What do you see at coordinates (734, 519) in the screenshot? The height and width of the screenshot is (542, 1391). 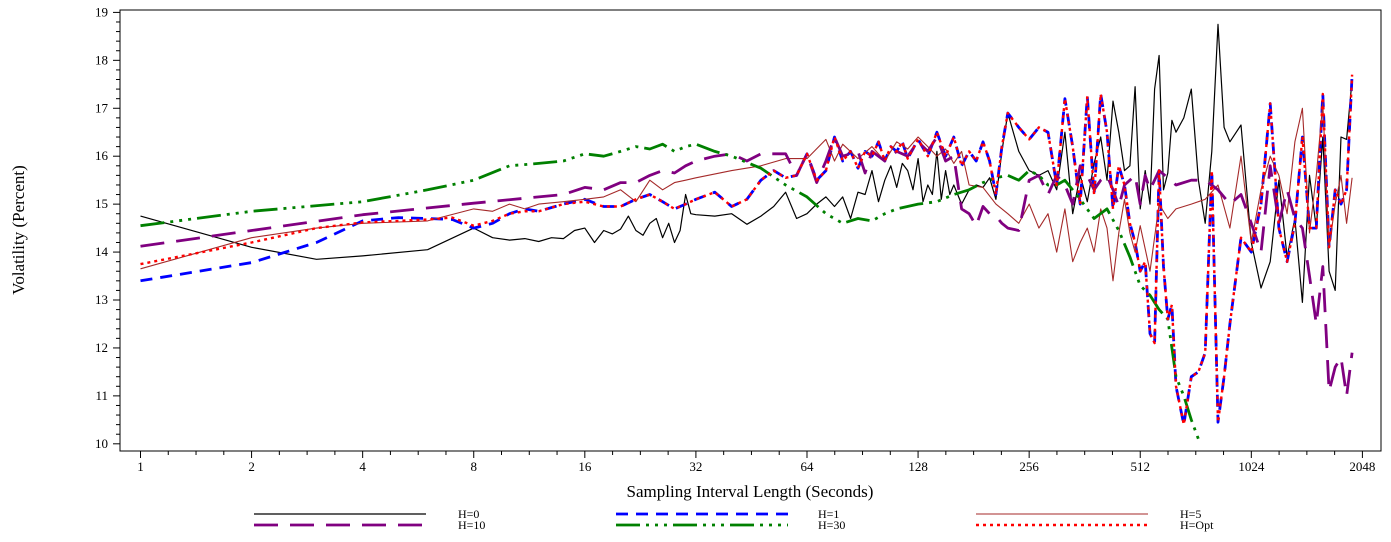 I see `legend: H=0 H=1 H=5 H=10 H=30 H=Opt` at bounding box center [734, 519].